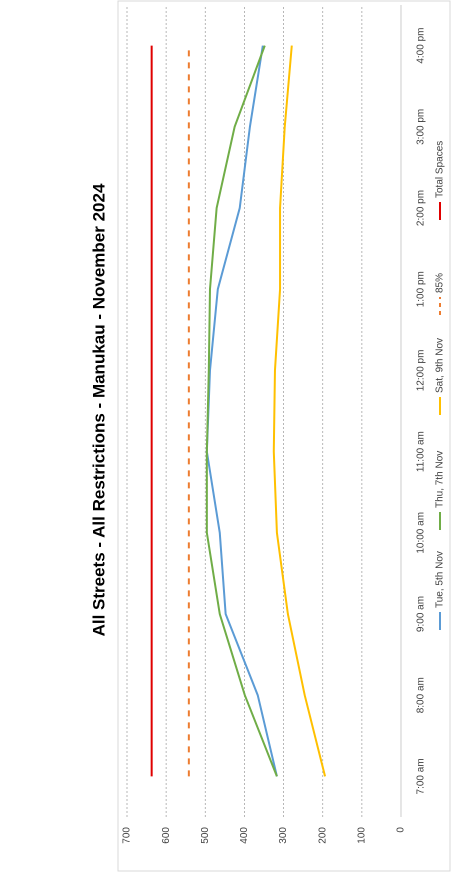 The height and width of the screenshot is (880, 451). What do you see at coordinates (421, 46) in the screenshot?
I see `x-tick-label: 4:00 pm` at bounding box center [421, 46].